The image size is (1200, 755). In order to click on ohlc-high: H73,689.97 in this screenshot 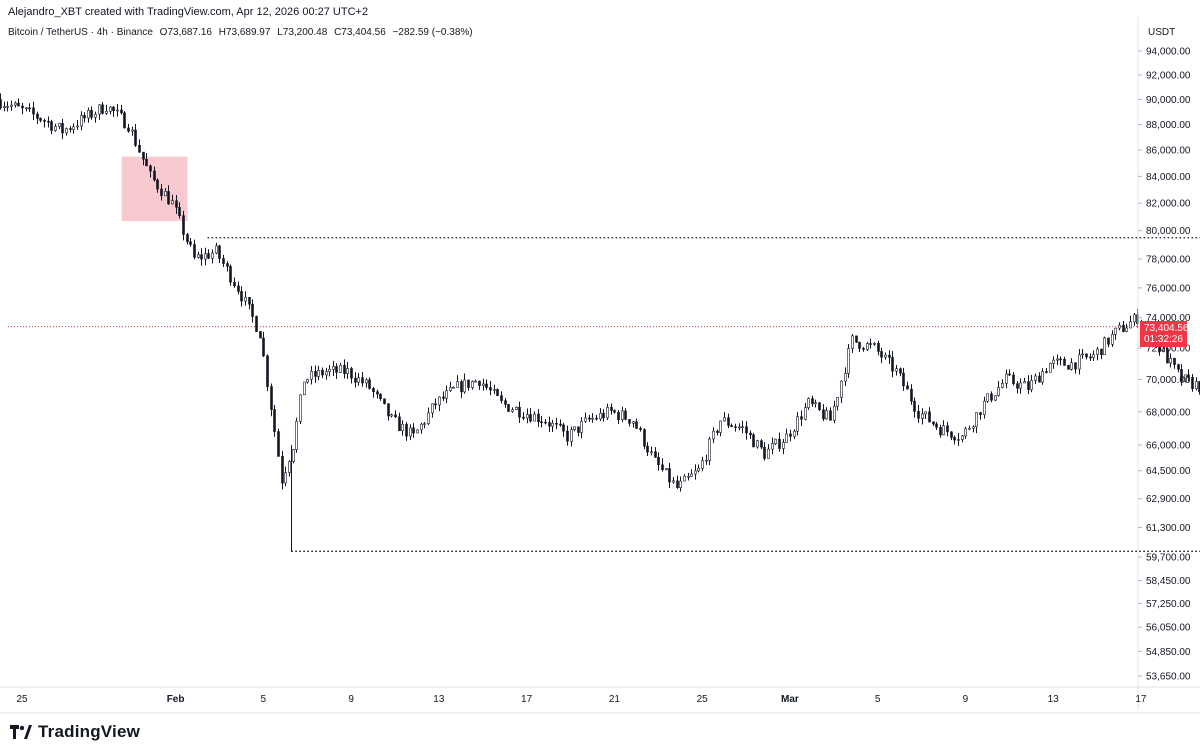, I will do `click(244, 32)`.